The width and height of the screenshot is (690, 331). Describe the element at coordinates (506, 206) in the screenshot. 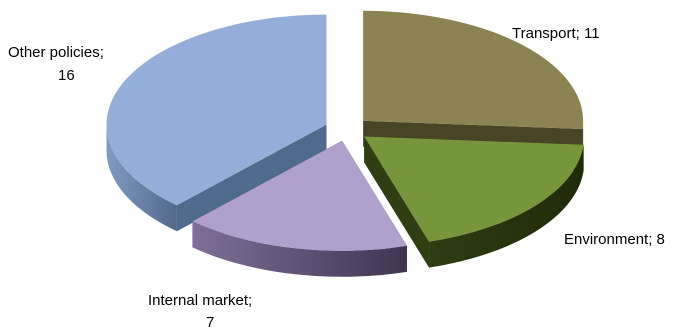

I see `pie-slice-environment-side` at that location.